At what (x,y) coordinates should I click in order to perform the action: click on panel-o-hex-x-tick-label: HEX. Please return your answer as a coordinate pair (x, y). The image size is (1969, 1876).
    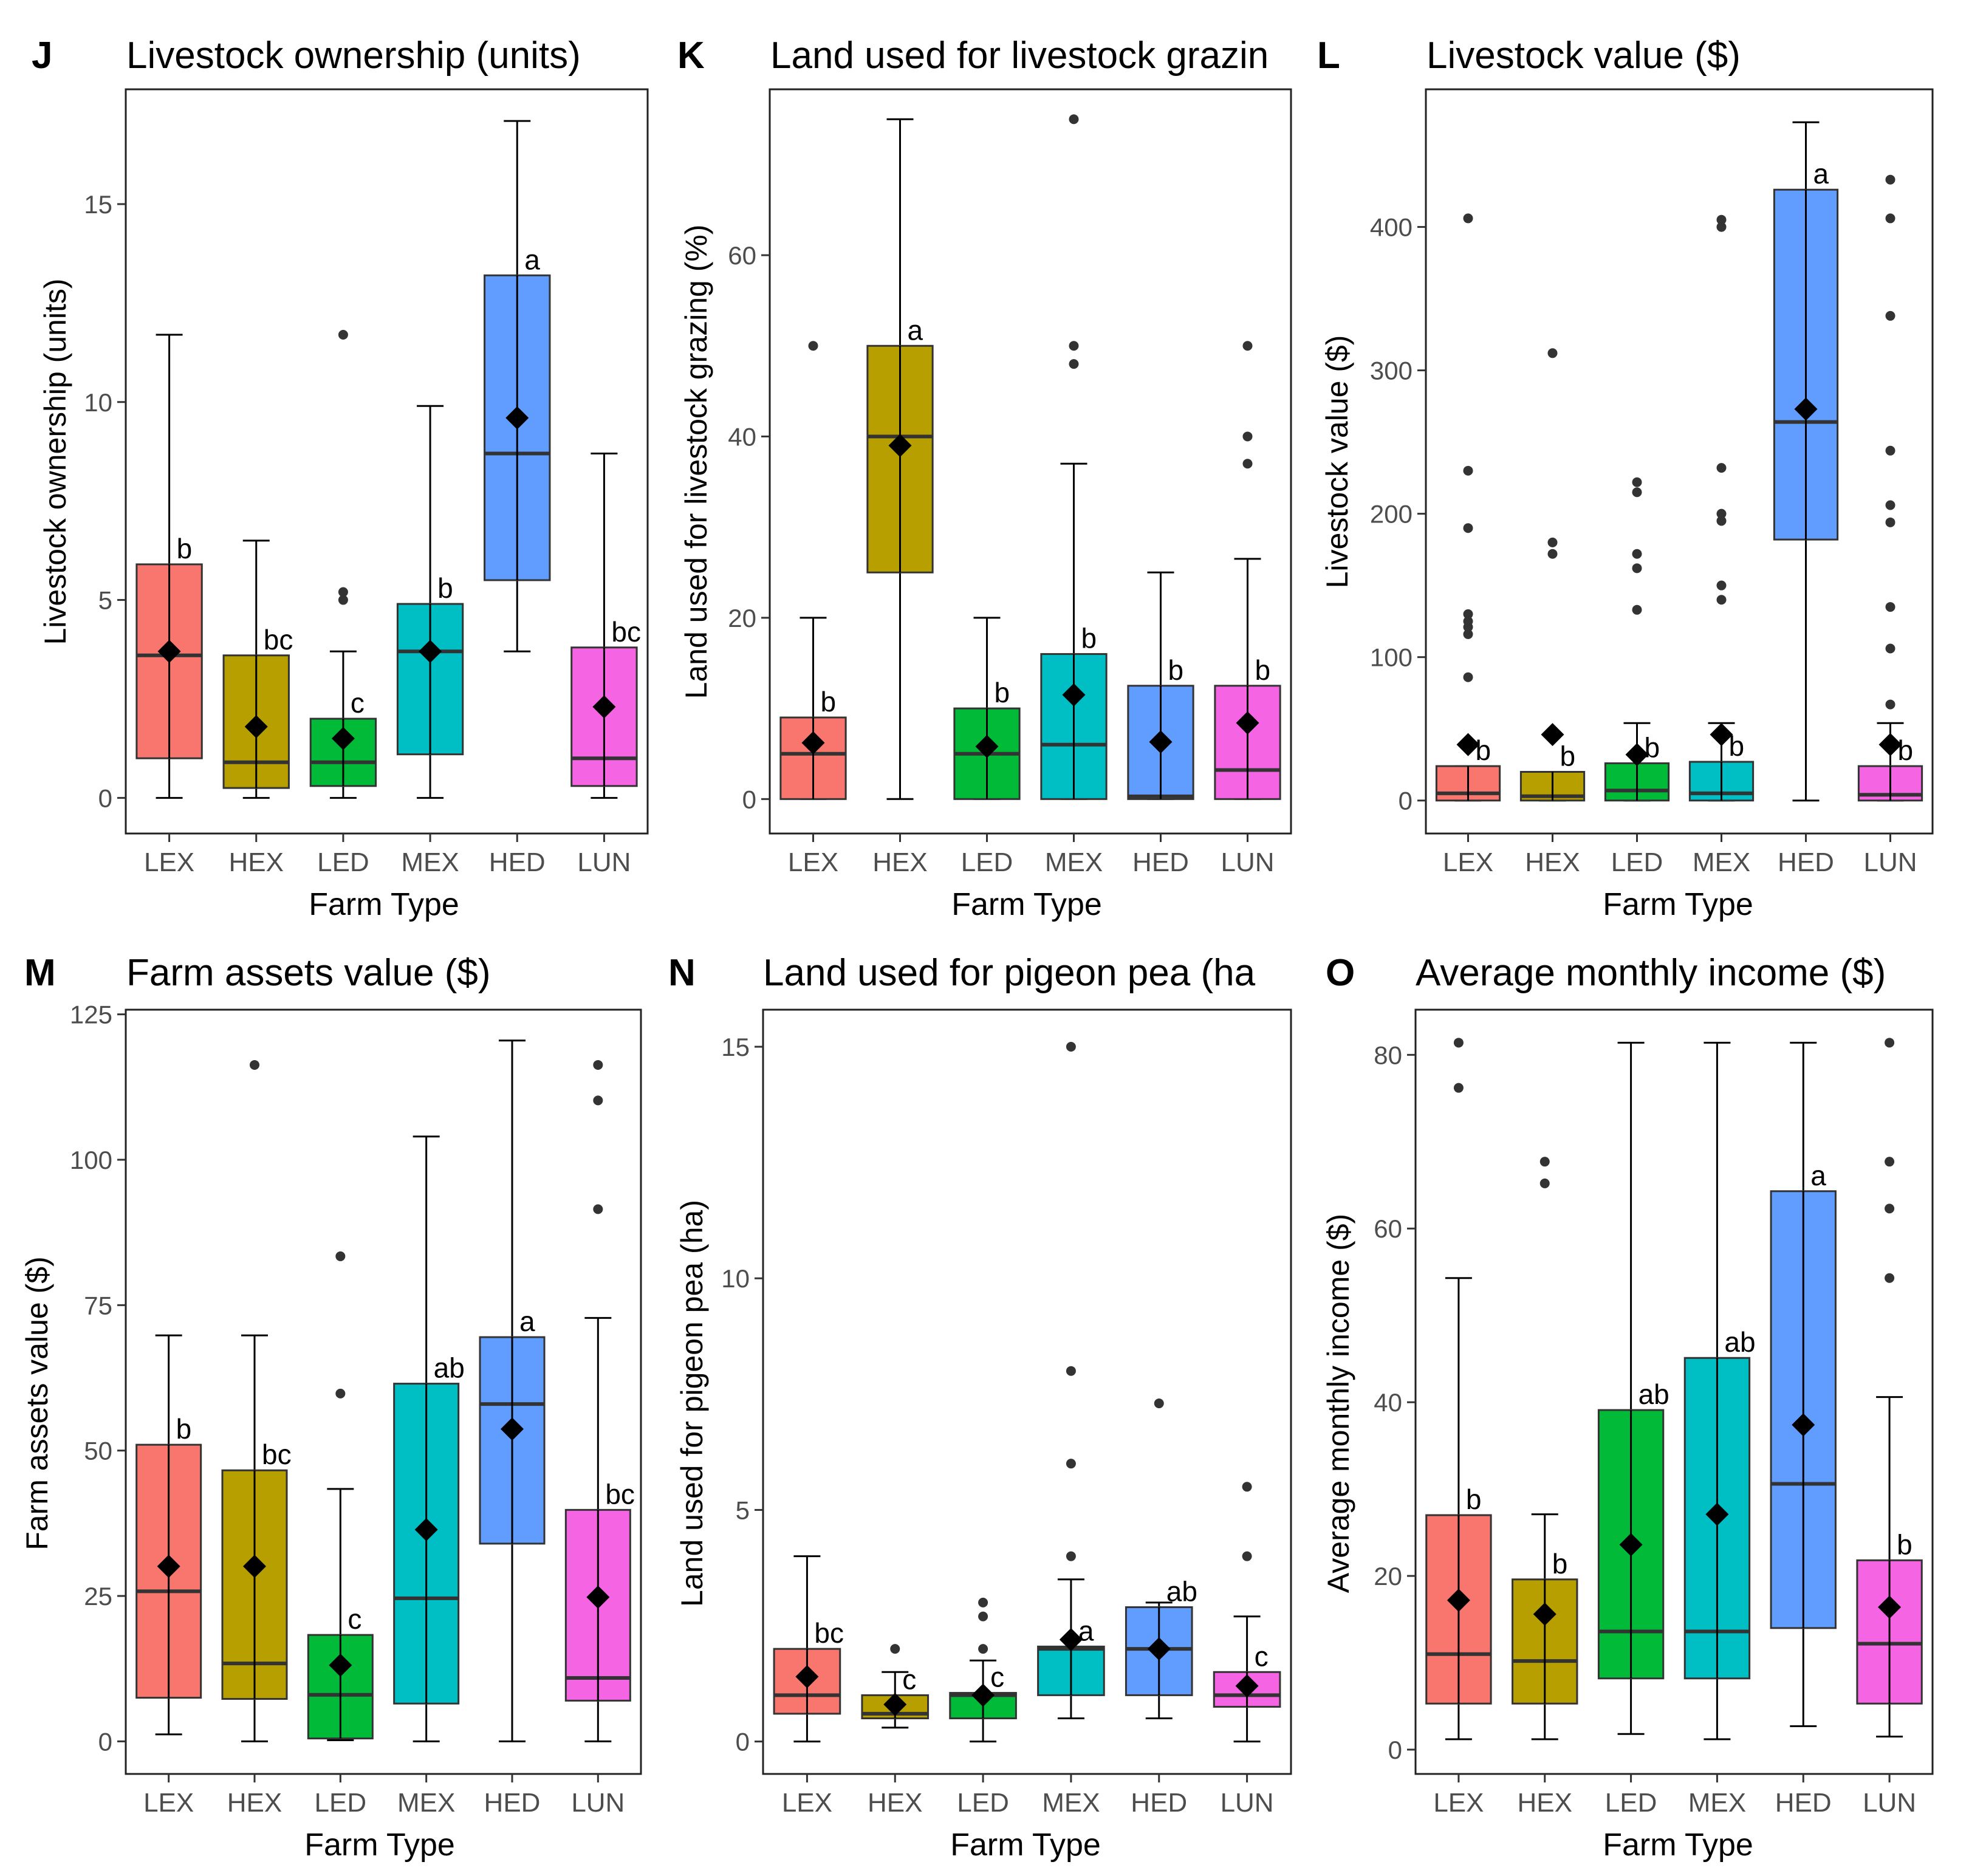
    Looking at the image, I should click on (1545, 1803).